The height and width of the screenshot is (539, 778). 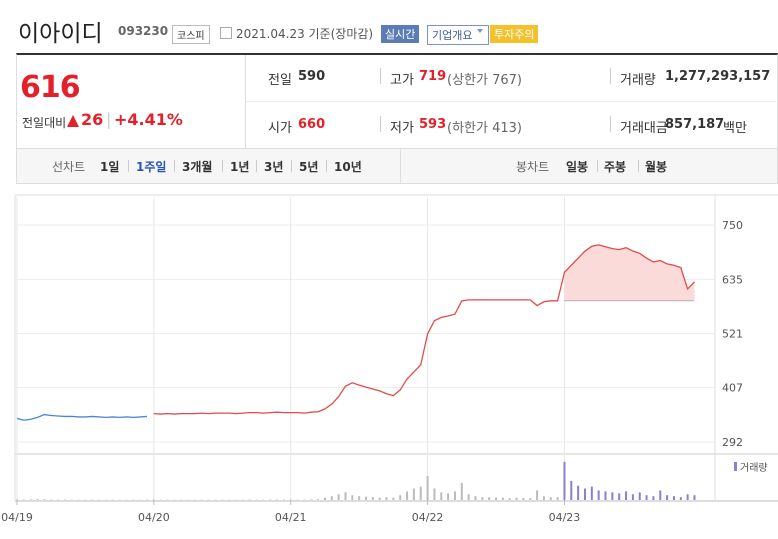 I want to click on tab: 5년, so click(x=309, y=167).